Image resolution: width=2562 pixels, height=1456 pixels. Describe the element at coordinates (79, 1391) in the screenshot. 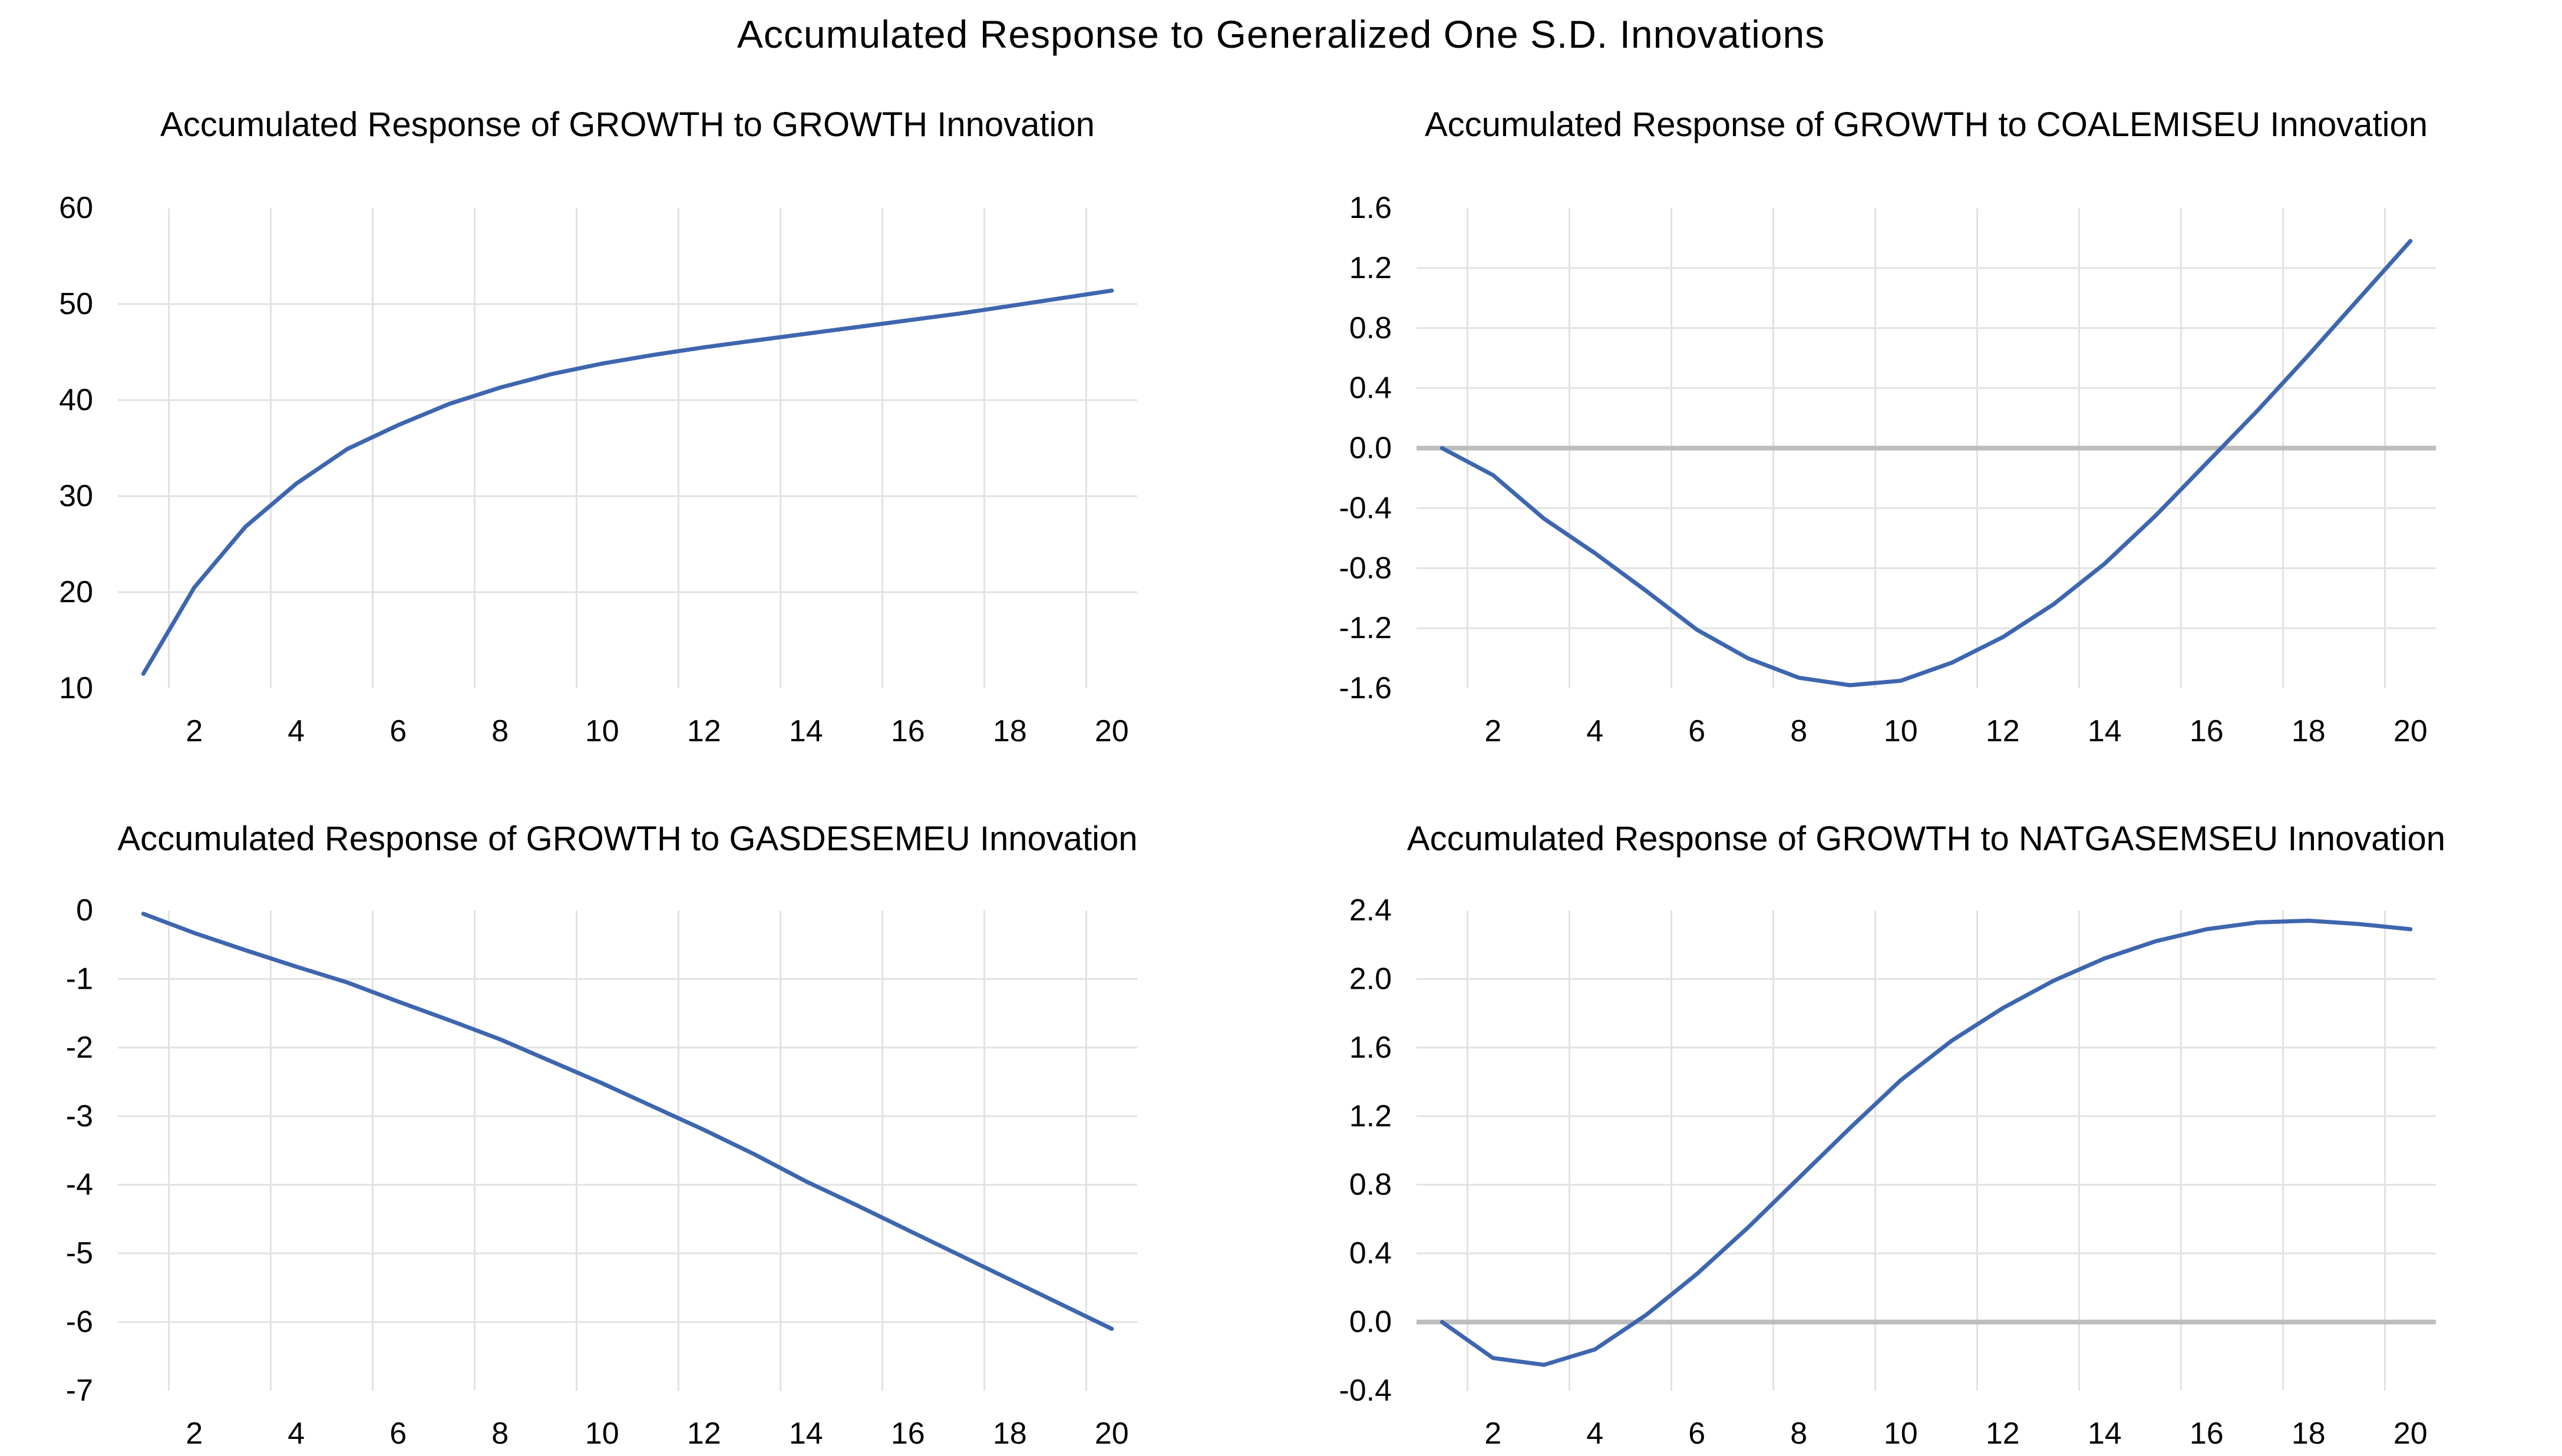

I see `y-tick-label: -7` at that location.